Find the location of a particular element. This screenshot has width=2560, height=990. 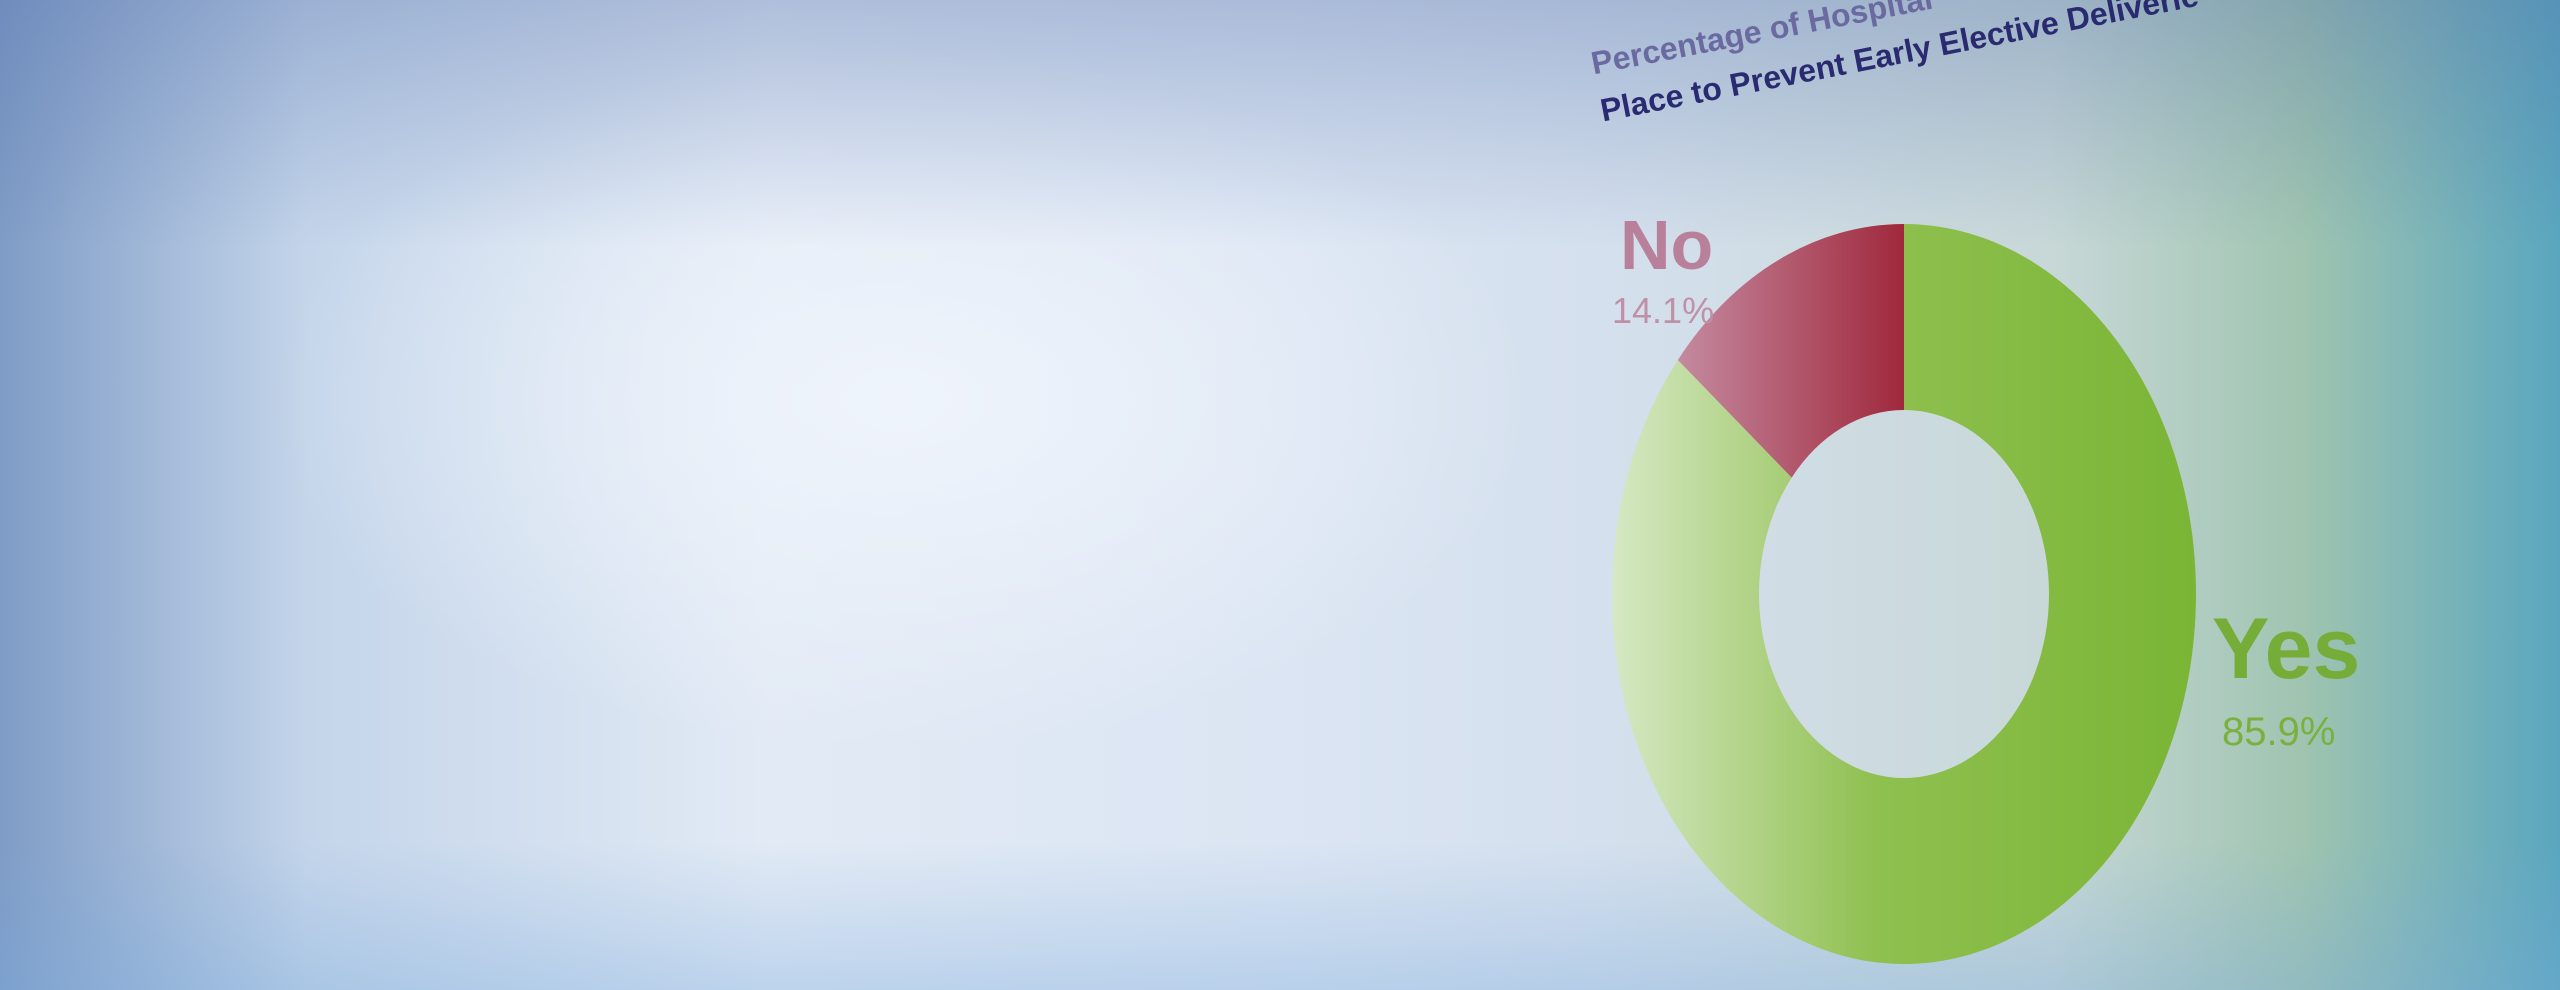

value-yes: 85.9% is located at coordinates (2279, 732).